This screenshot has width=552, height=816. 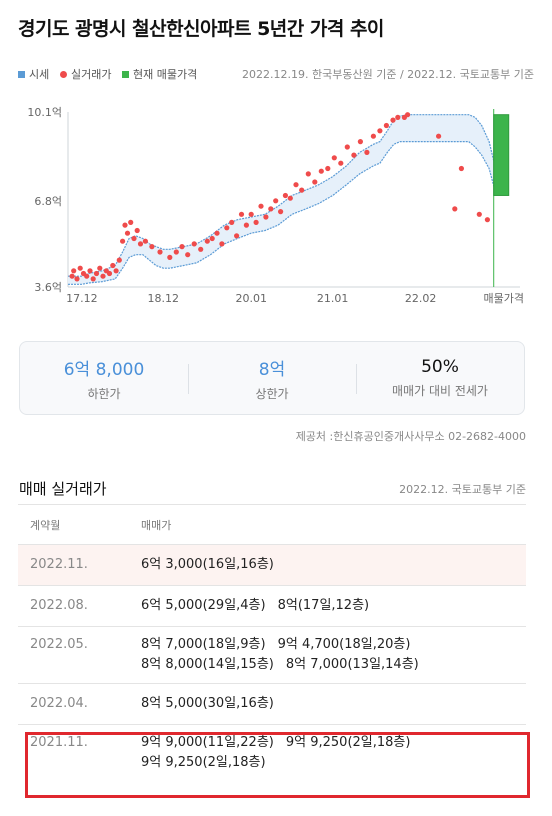 What do you see at coordinates (207, 703) in the screenshot?
I see `deal-entry: 8억 5,000(30일,16층)` at bounding box center [207, 703].